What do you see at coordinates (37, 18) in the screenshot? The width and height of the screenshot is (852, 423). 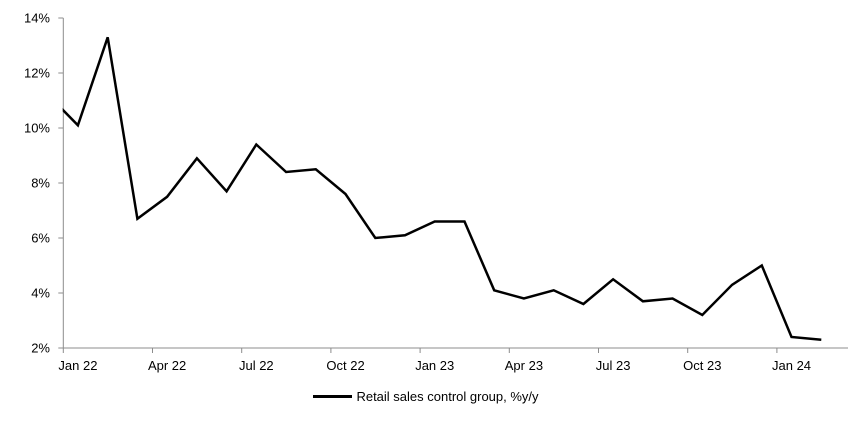 I see `y-tick-label: 14%` at bounding box center [37, 18].